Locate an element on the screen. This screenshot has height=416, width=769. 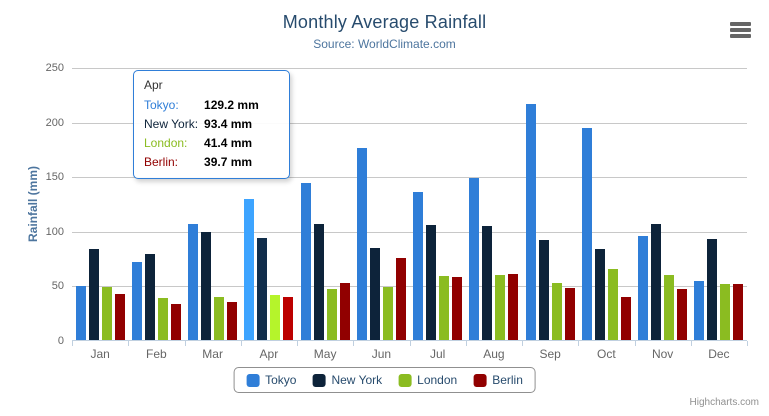
bar-london-may is located at coordinates (331, 314).